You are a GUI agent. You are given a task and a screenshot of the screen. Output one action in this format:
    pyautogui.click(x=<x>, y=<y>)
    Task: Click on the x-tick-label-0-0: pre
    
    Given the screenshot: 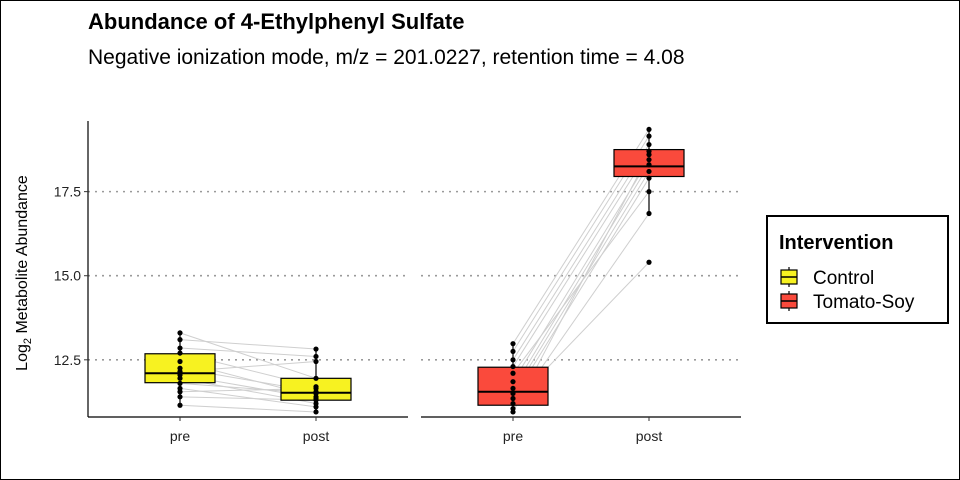 What is the action you would take?
    pyautogui.click(x=180, y=436)
    